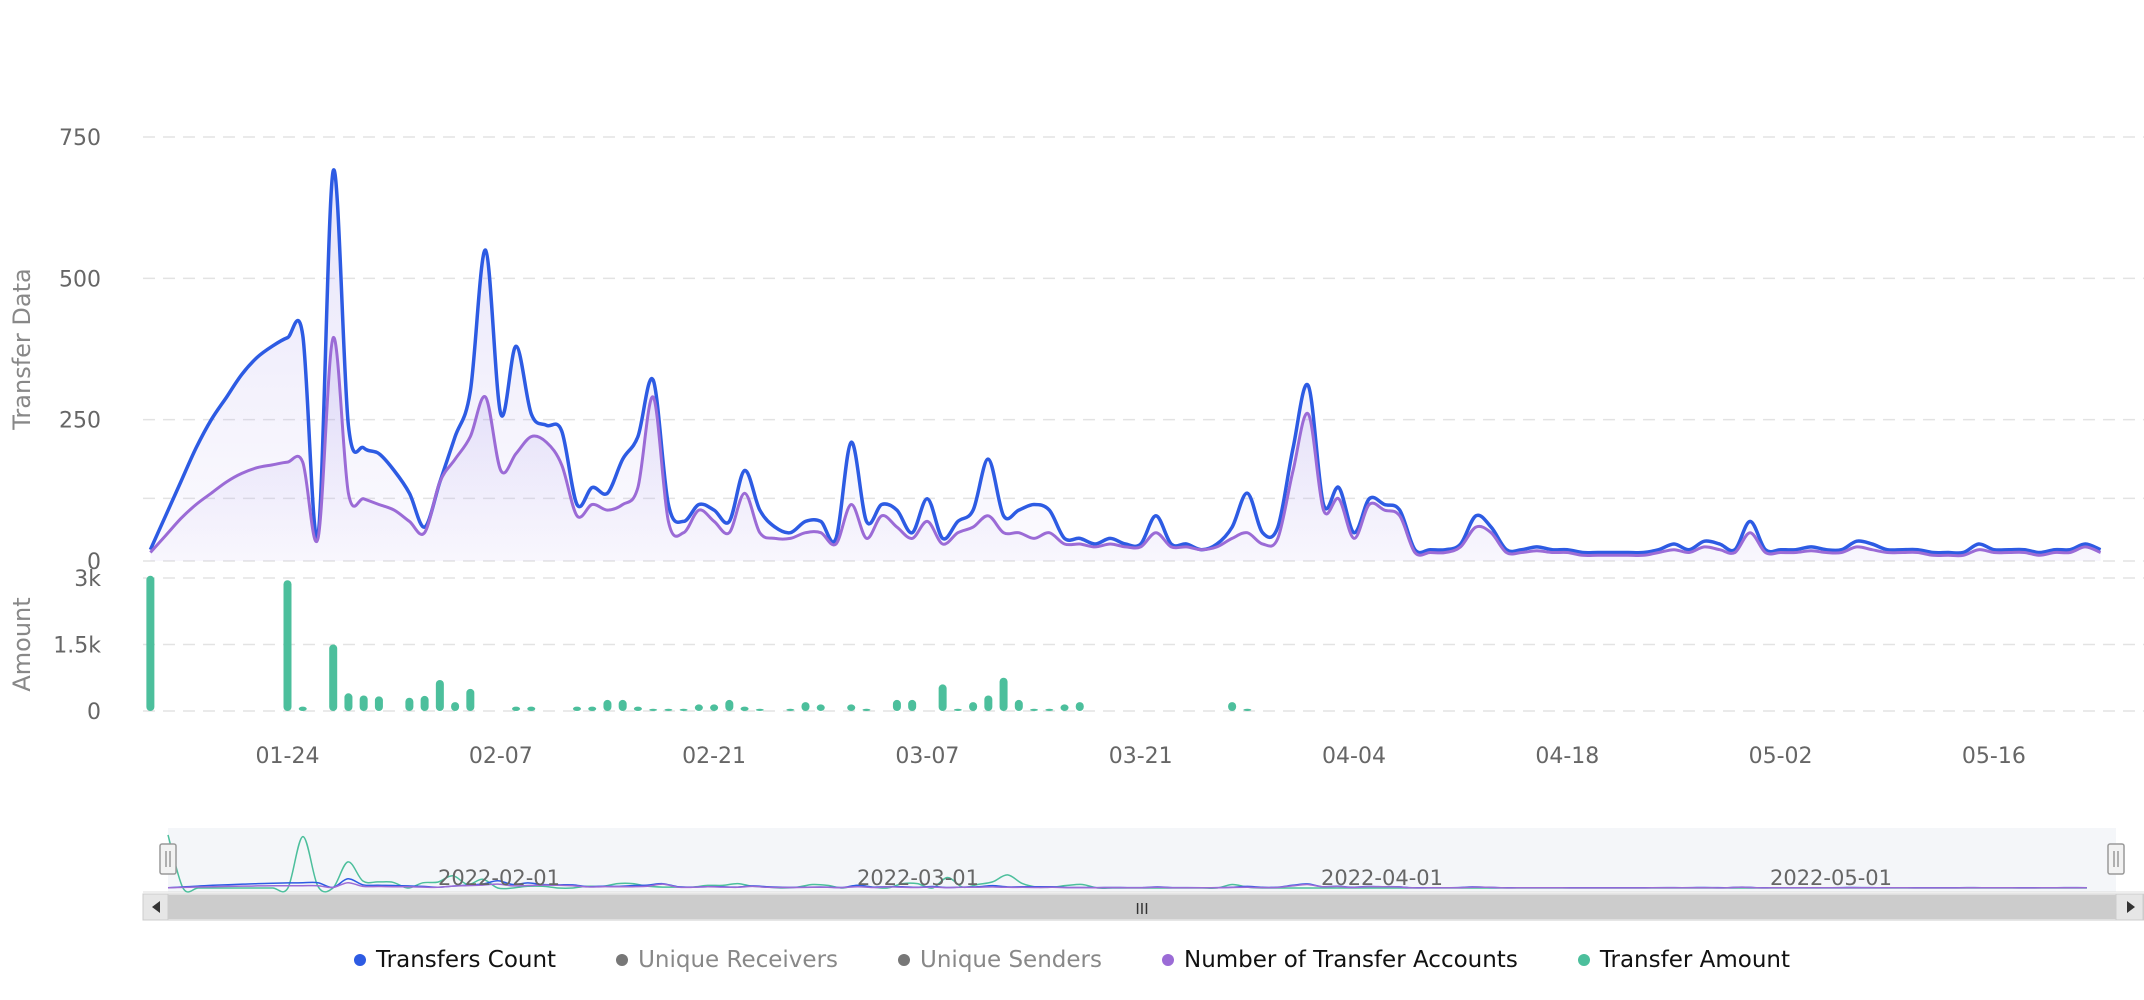  What do you see at coordinates (499, 878) in the screenshot?
I see `navigator-date-label: 2022-02-01` at bounding box center [499, 878].